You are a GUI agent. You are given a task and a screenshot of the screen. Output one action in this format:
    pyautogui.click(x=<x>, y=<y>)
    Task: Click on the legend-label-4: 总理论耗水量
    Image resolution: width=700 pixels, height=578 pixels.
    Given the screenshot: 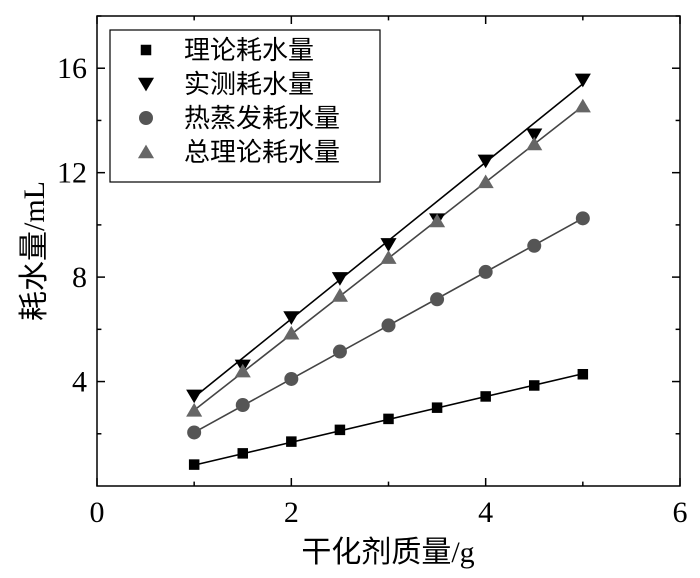 What is the action you would take?
    pyautogui.click(x=262, y=152)
    